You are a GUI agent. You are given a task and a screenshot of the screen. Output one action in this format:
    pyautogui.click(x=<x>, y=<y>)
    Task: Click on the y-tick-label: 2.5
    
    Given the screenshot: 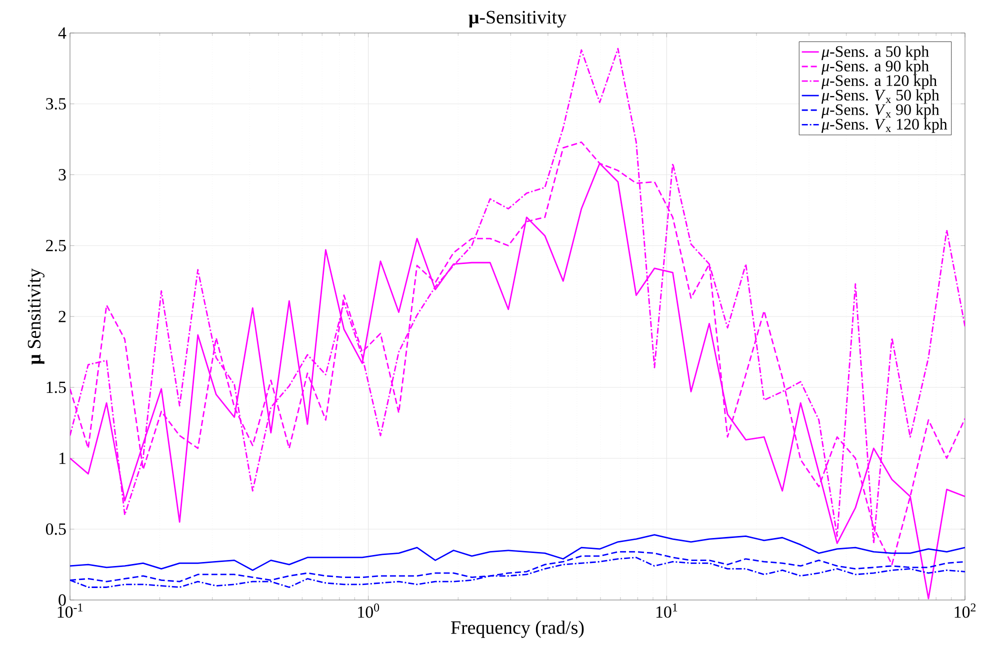 What is the action you would take?
    pyautogui.click(x=56, y=246)
    